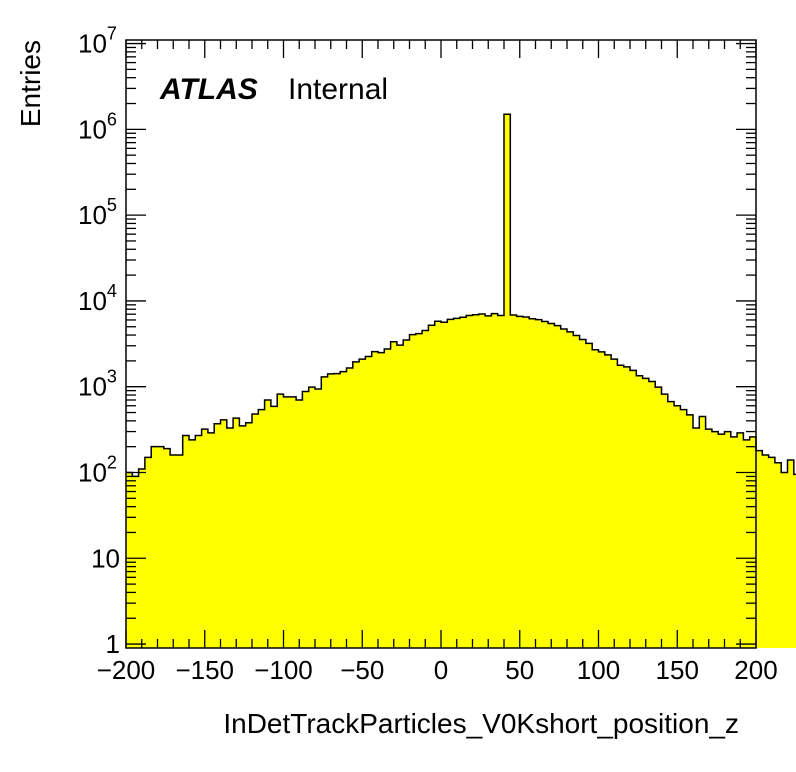 The image size is (796, 772). Describe the element at coordinates (97, 126) in the screenshot. I see `y-tick-label: 10⁶` at that location.